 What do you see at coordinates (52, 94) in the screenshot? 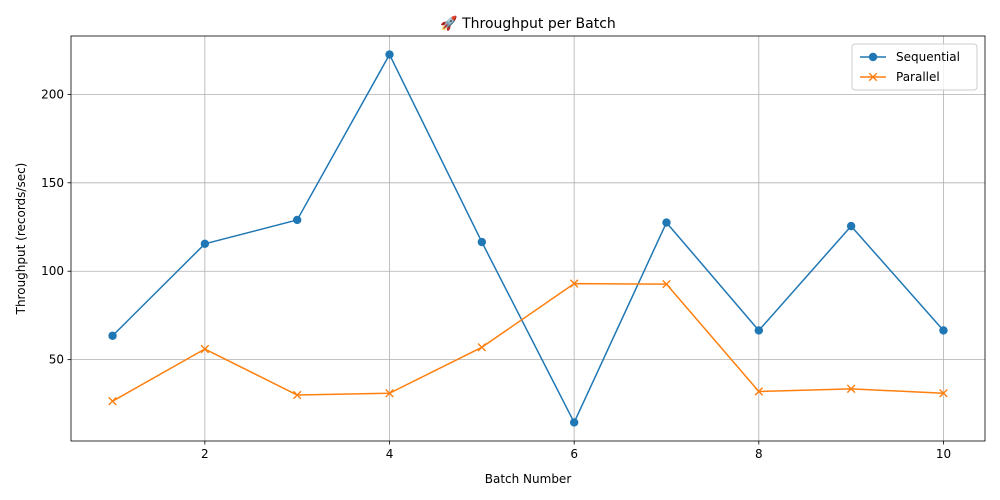
I see `y-tick-label: 200` at bounding box center [52, 94].